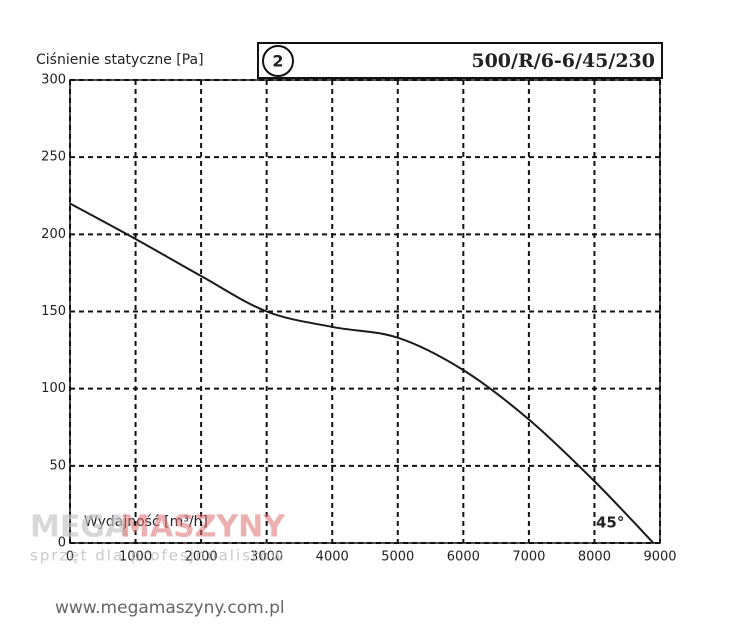  I want to click on model-box, so click(460, 60).